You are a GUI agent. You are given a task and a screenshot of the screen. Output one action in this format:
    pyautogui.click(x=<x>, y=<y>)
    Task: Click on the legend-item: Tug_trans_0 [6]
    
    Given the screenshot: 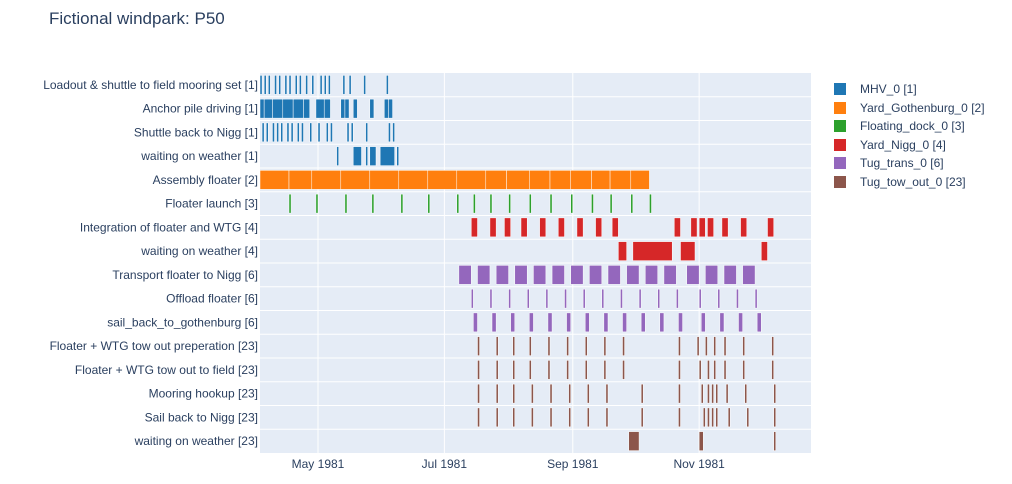 What is the action you would take?
    pyautogui.click(x=909, y=163)
    